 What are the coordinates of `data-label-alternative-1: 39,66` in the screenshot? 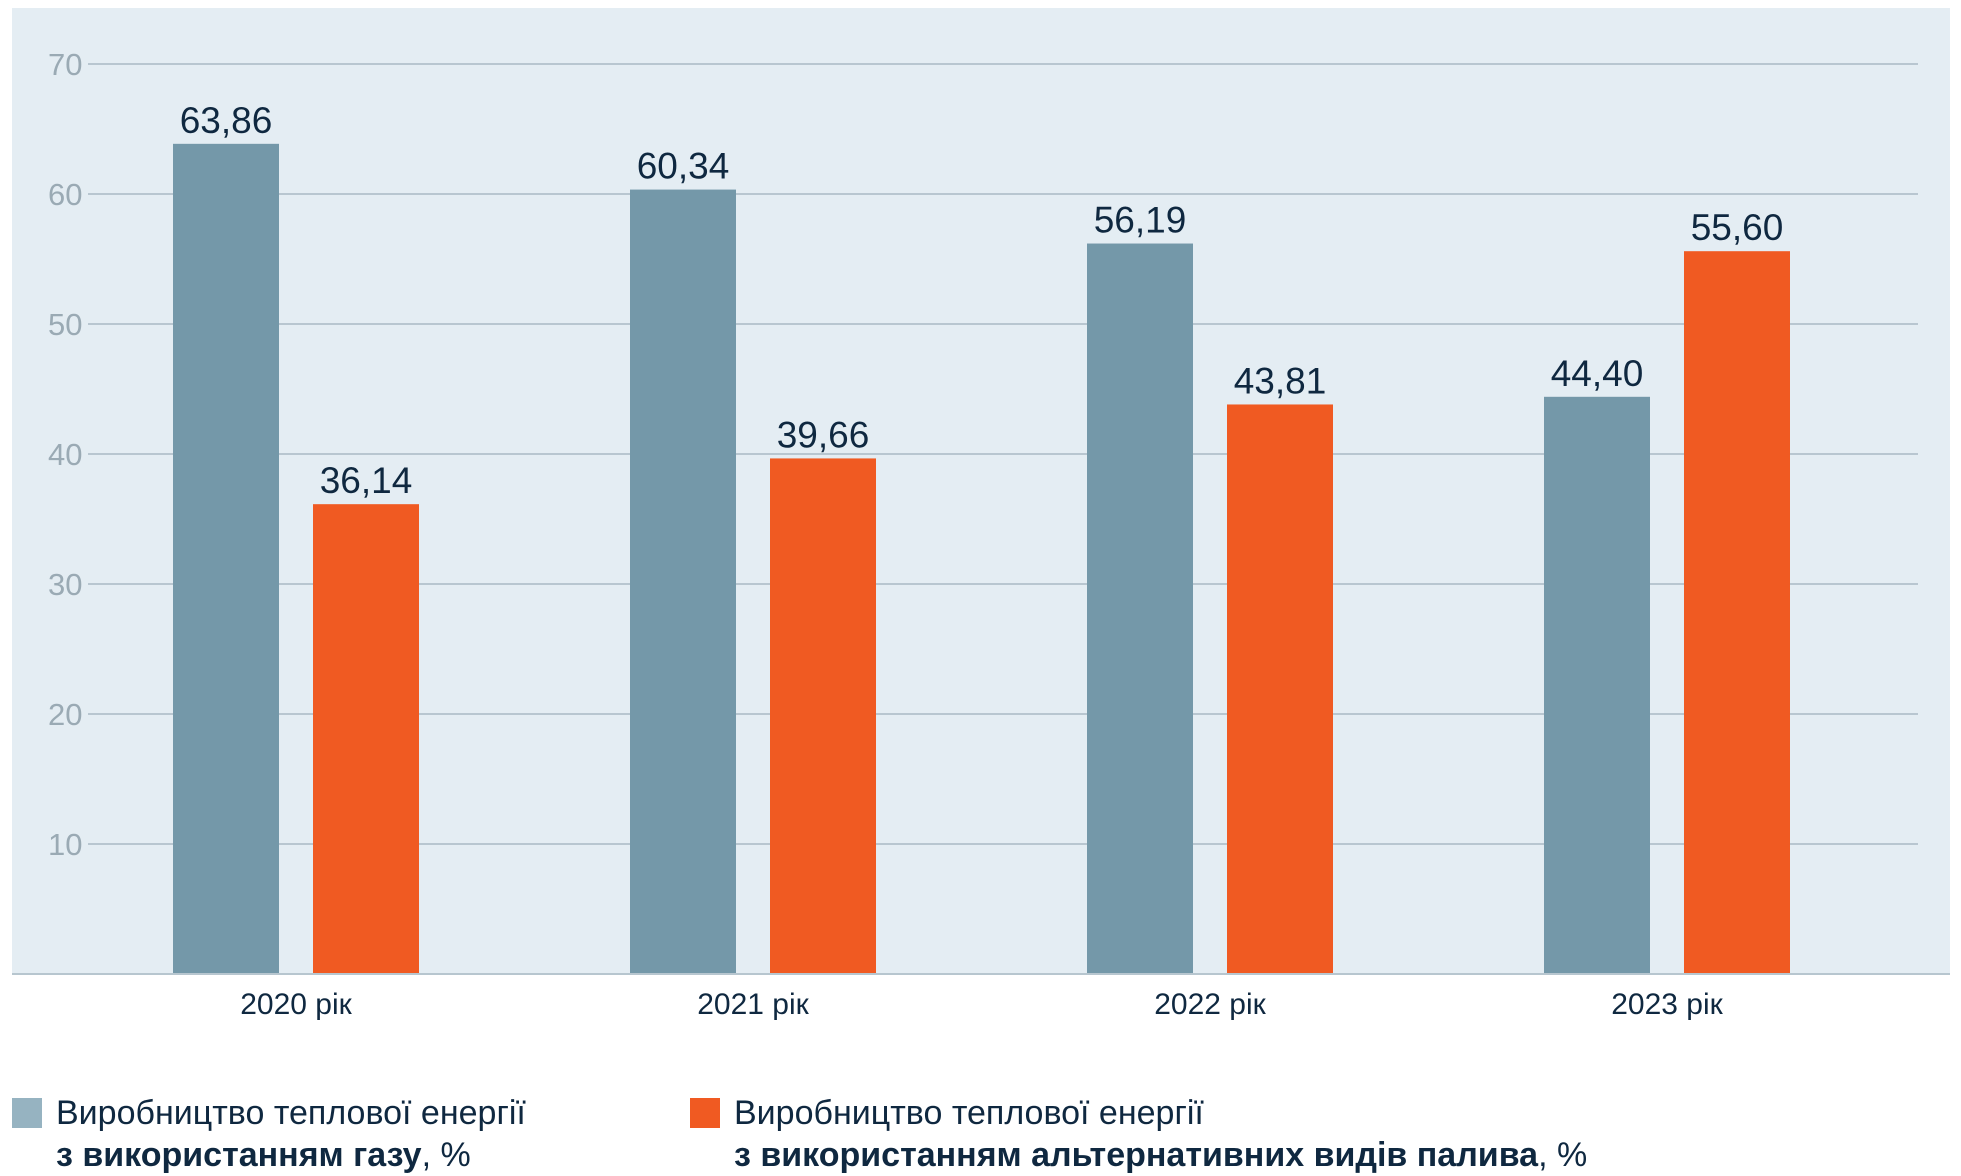 It's located at (823, 434).